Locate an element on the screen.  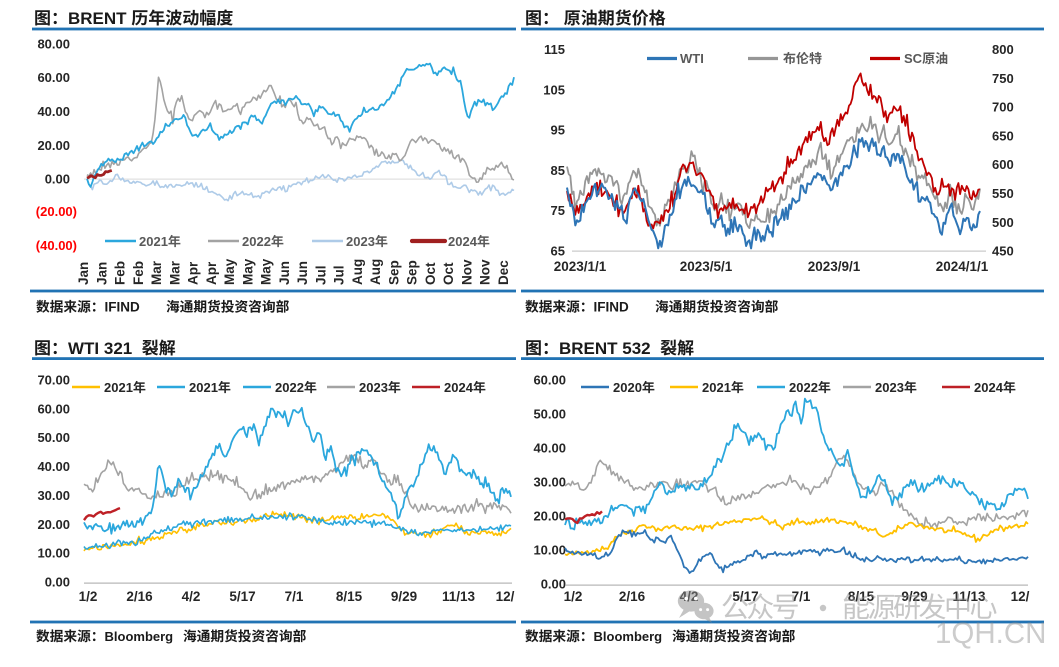
svg-text: WTI 321 is located at coordinates (100, 348).